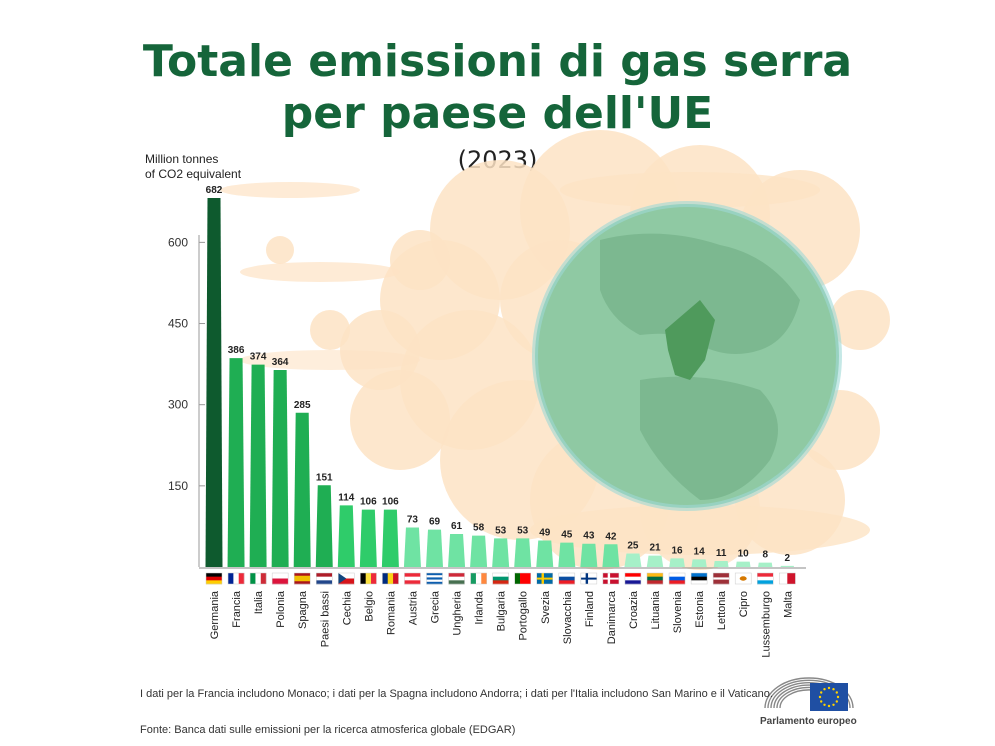  Describe the element at coordinates (368, 502) in the screenshot. I see `value-label: 106` at that location.